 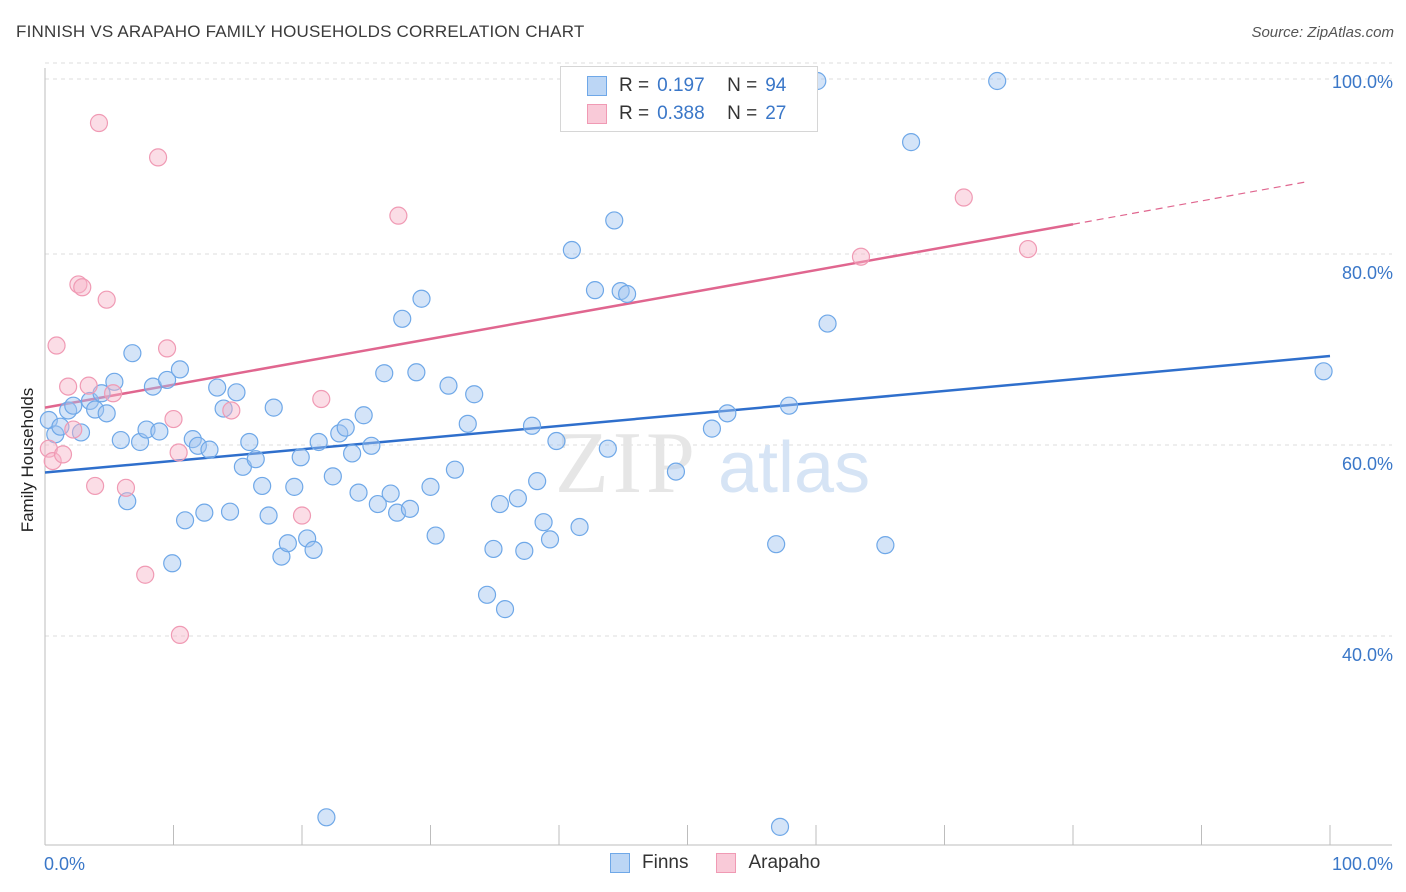 I want to click on y-tick-label: 40.0%, so click(x=1367, y=655).